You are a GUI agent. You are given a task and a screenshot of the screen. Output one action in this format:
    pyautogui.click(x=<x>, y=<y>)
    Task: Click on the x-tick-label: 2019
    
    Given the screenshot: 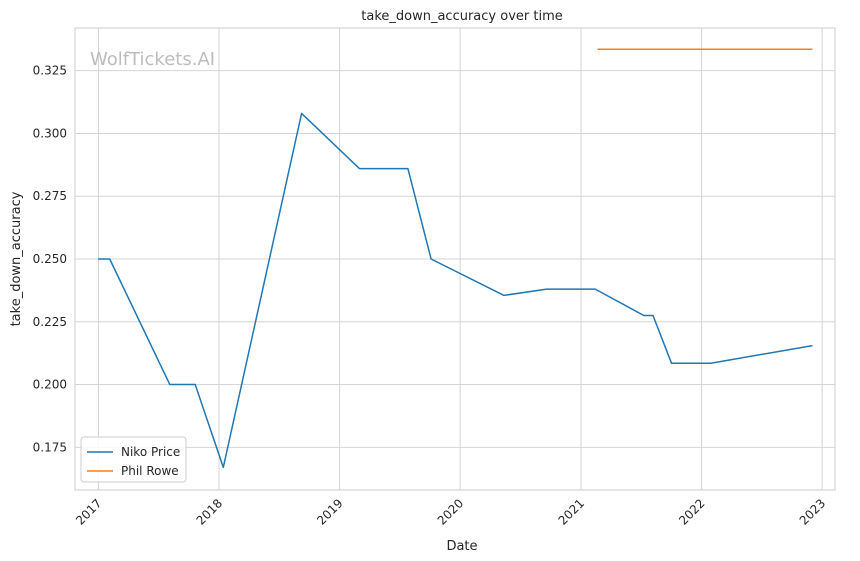 What is the action you would take?
    pyautogui.click(x=329, y=511)
    